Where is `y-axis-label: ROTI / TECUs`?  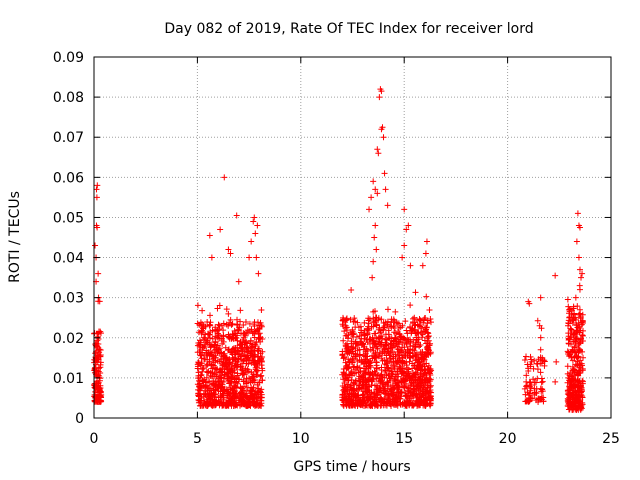 y-axis-label: ROTI / TECUs is located at coordinates (15, 237).